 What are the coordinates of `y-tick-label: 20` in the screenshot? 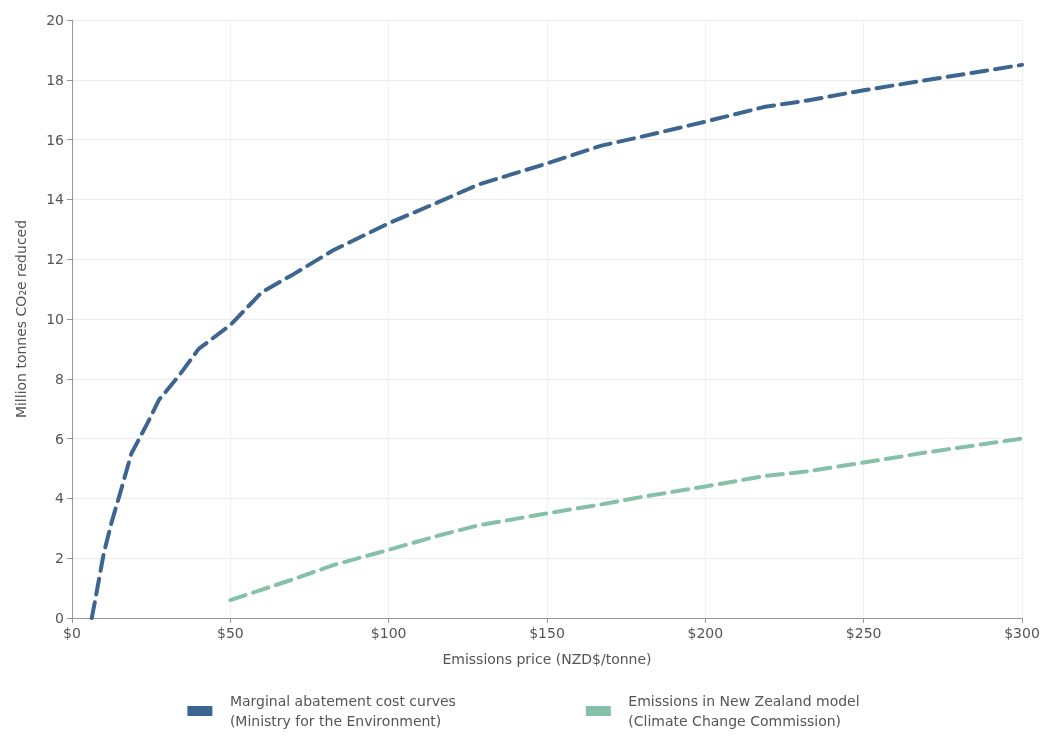 It's located at (55, 20).